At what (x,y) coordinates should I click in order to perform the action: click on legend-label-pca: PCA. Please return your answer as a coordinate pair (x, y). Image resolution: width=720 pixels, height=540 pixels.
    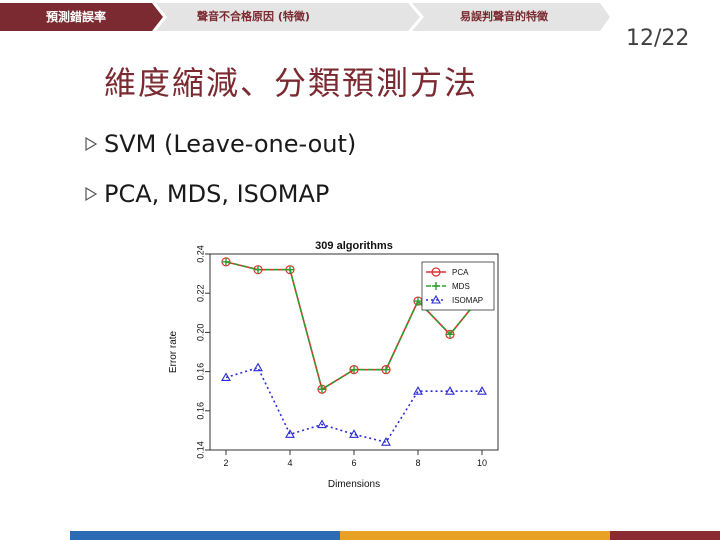
    Looking at the image, I should click on (460, 272).